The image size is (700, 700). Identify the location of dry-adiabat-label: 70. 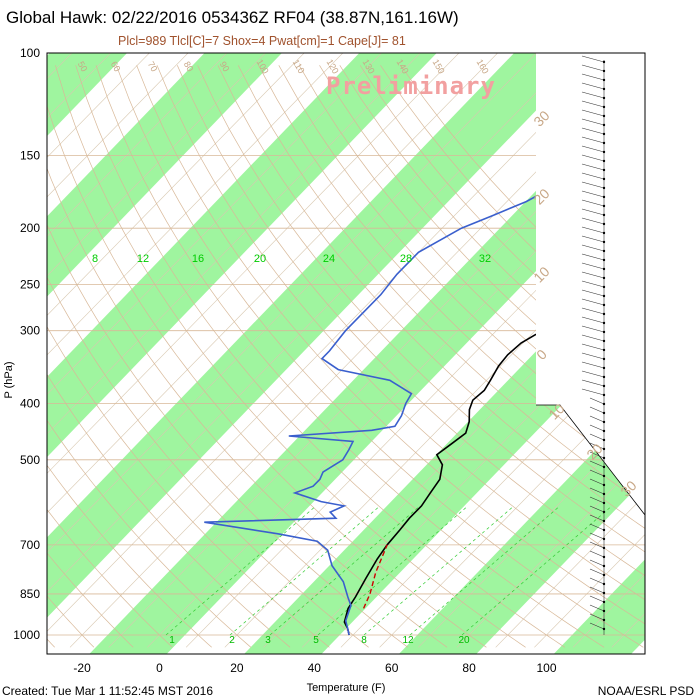
(153, 67).